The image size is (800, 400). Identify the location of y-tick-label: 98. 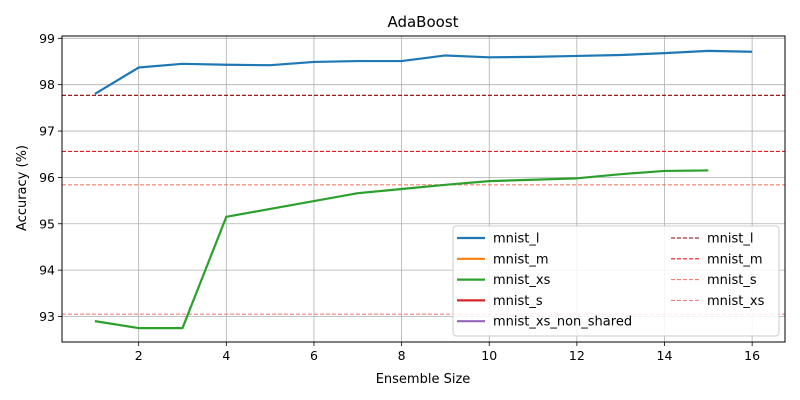
(47, 84).